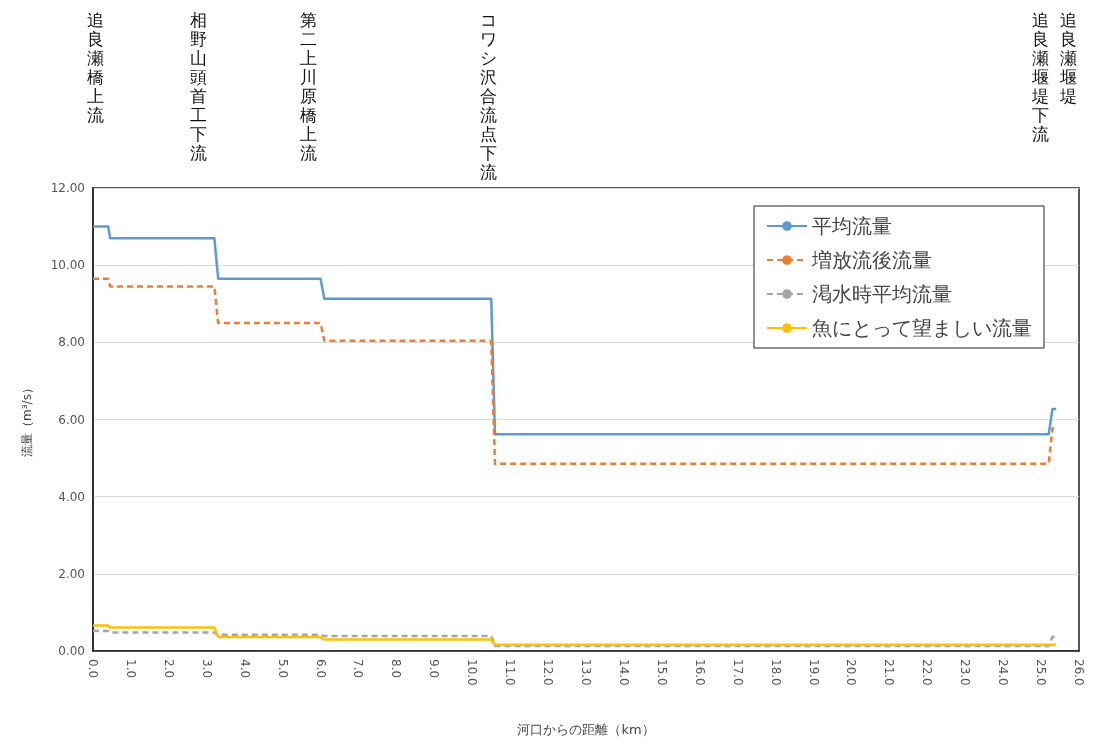 This screenshot has width=1100, height=751. Describe the element at coordinates (206, 669) in the screenshot. I see `x-tick-label: 3.0` at that location.